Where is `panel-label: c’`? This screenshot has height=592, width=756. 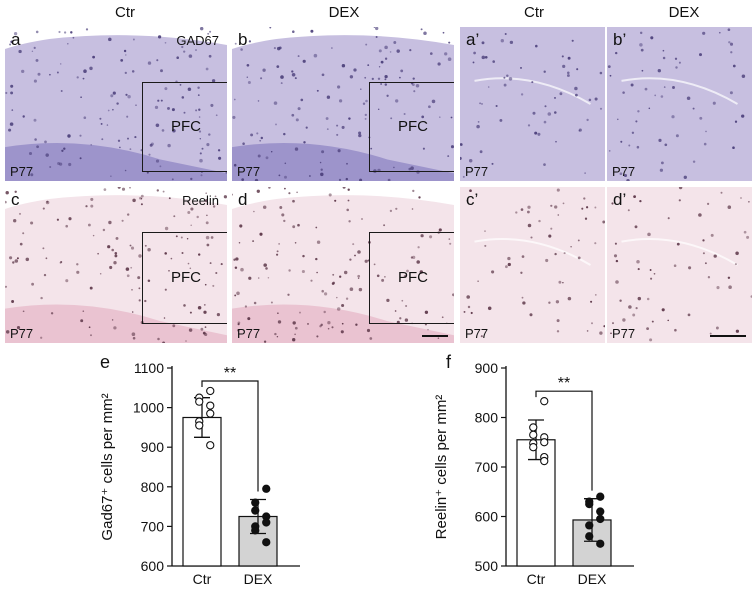 panel-label: c’ is located at coordinates (472, 199).